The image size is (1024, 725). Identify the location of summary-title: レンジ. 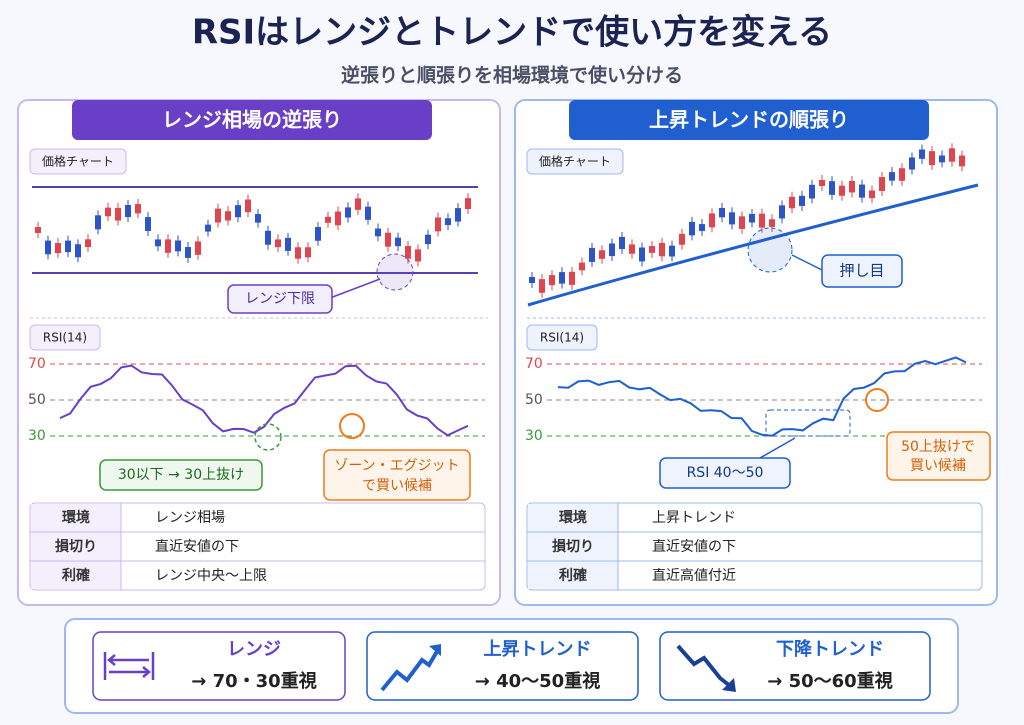
(254, 649).